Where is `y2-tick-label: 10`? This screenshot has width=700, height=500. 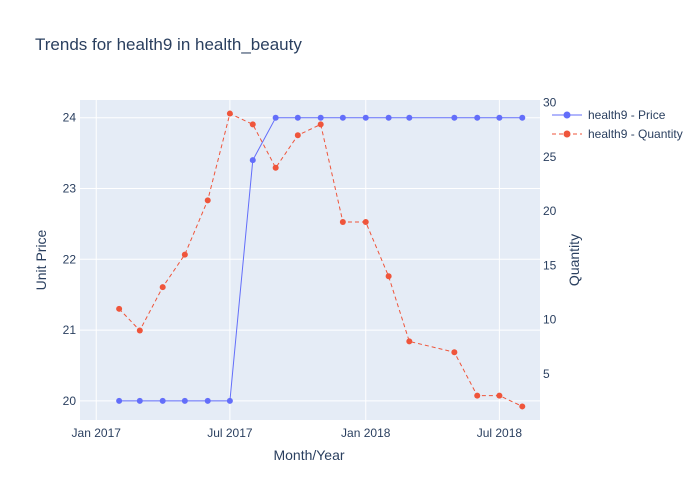 y2-tick-label: 10 is located at coordinates (550, 320).